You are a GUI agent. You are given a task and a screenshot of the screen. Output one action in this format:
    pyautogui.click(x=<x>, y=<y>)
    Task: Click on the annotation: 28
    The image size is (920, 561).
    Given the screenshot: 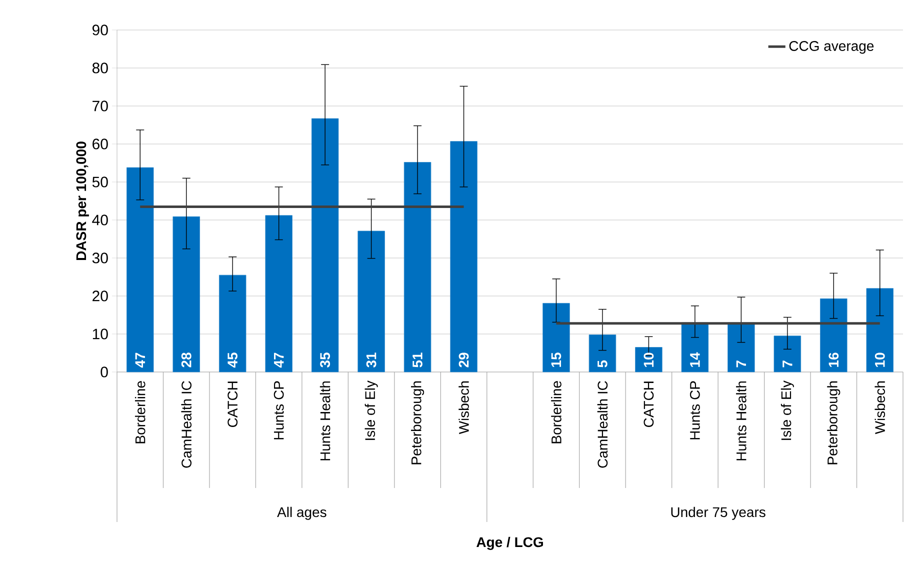 What is the action you would take?
    pyautogui.click(x=186, y=360)
    